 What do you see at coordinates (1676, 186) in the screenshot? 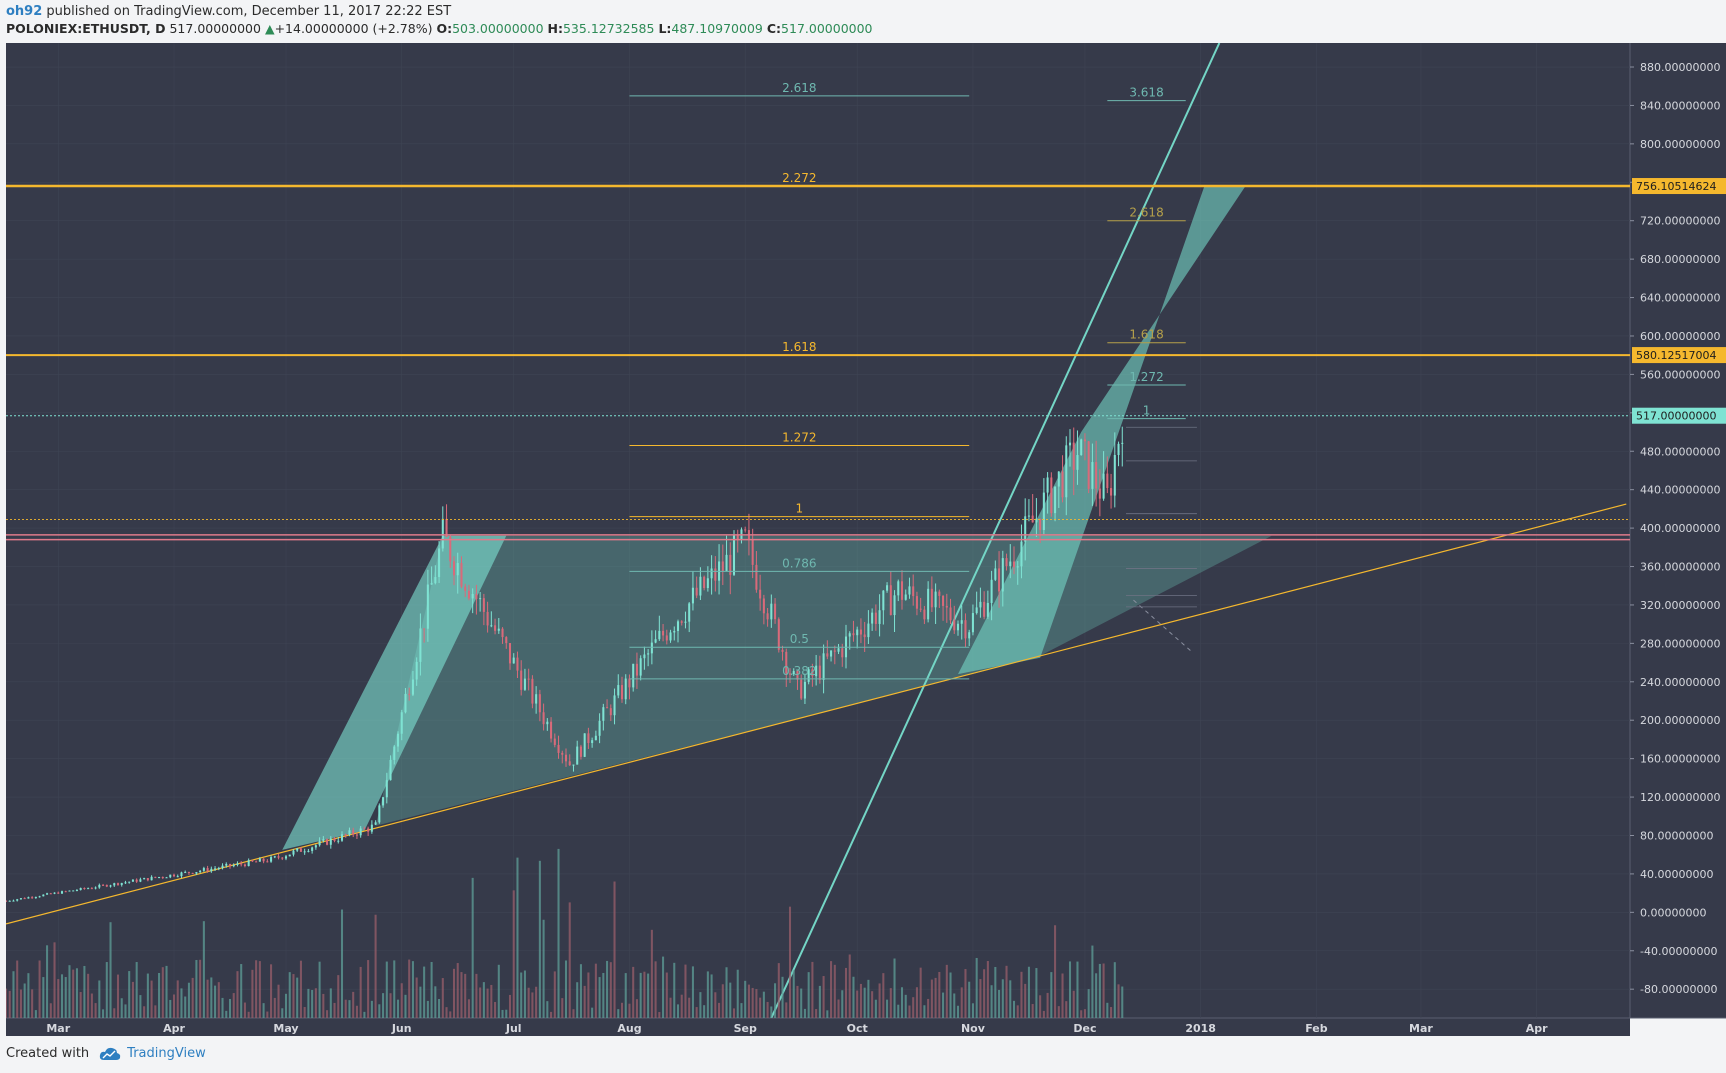
I see `price-tag-label: 756.10514624` at bounding box center [1676, 186].